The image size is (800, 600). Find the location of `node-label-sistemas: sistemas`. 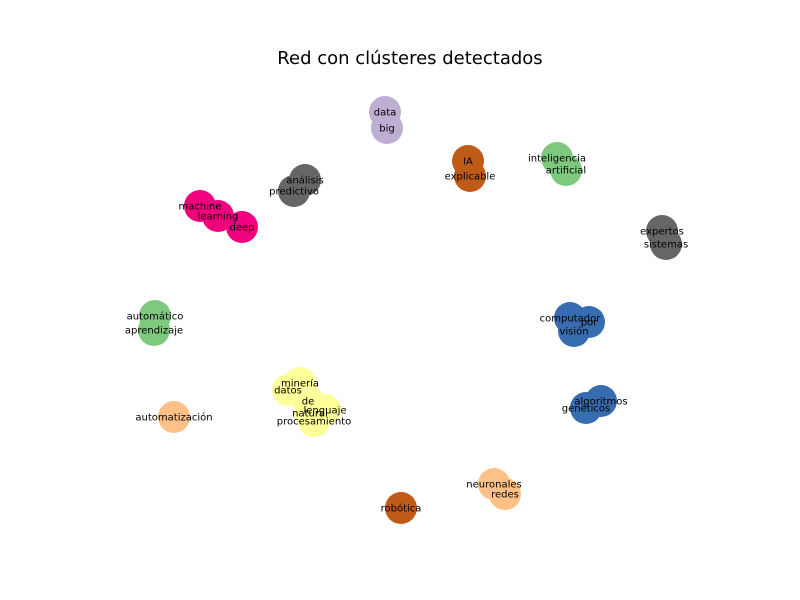

node-label-sistemas: sistemas is located at coordinates (666, 245).